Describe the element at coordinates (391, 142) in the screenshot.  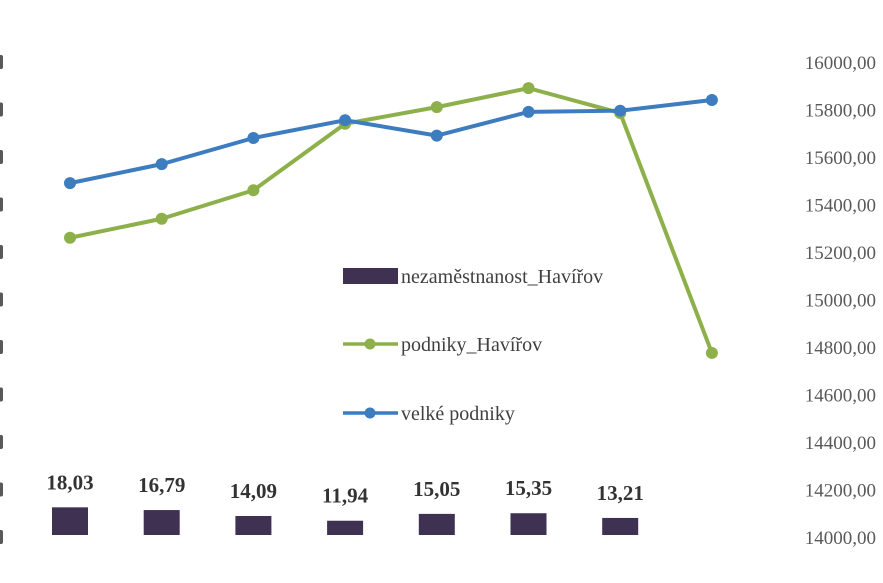
I see `series-line` at that location.